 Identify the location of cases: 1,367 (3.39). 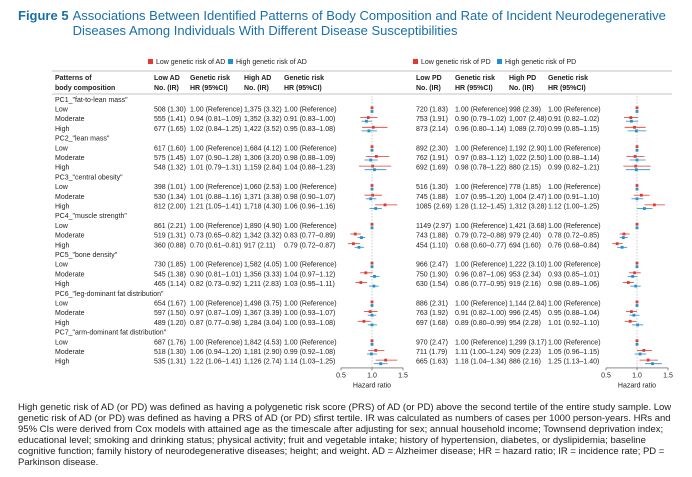
(263, 313).